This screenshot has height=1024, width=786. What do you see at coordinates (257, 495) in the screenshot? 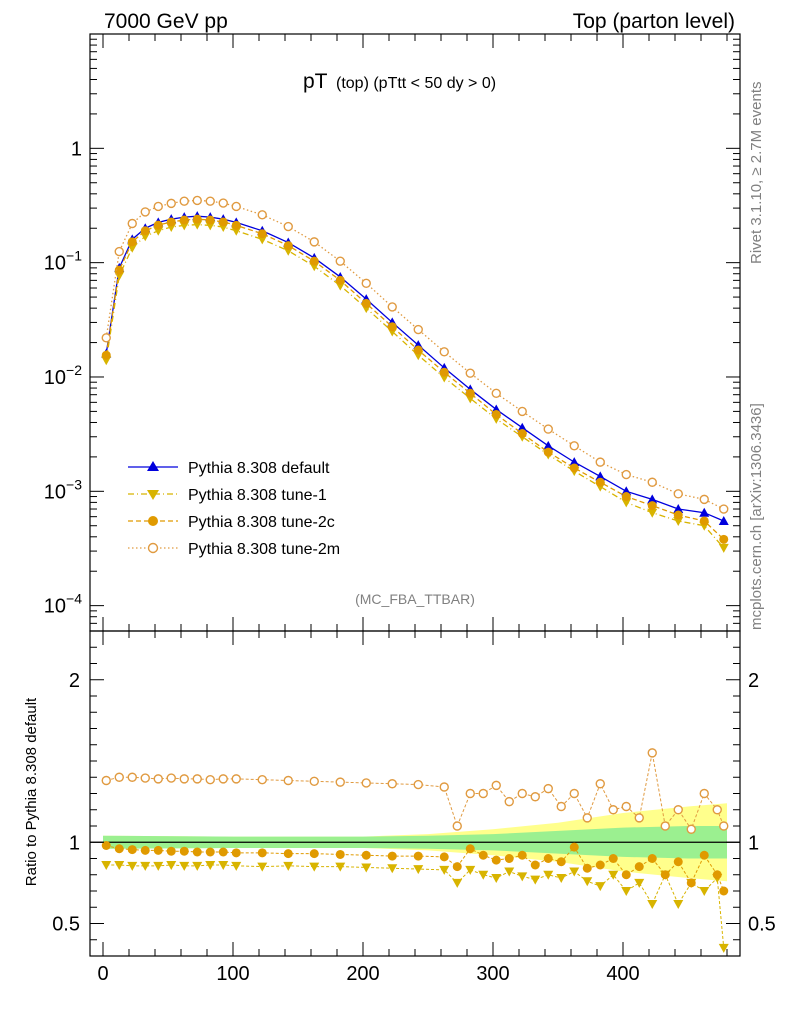
I see `legend-label-tune-1: Pythia 8.308 tune-1` at bounding box center [257, 495].